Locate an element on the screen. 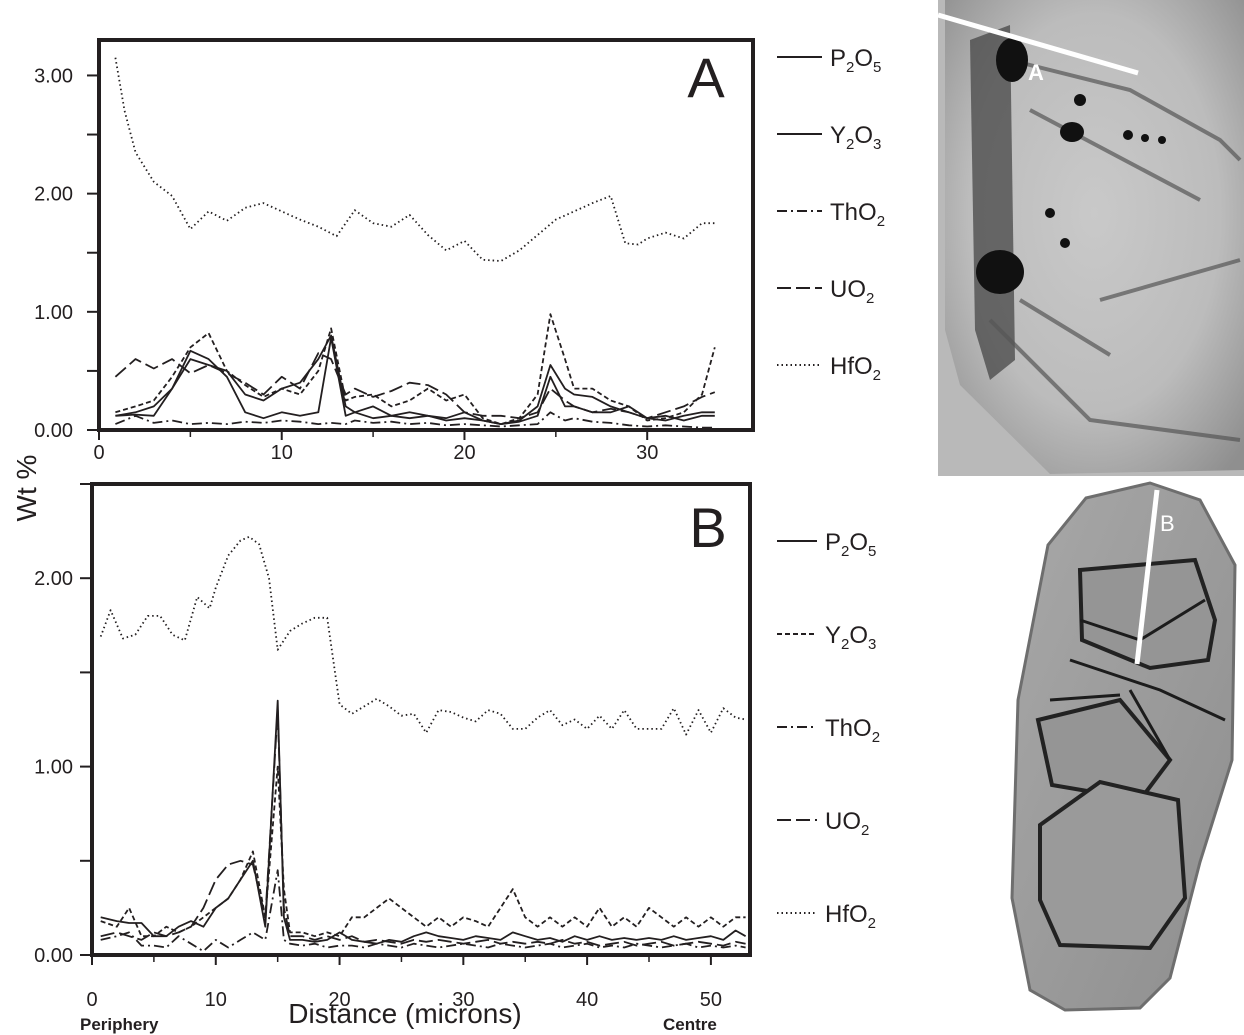  centre-label: Centre is located at coordinates (690, 1024).